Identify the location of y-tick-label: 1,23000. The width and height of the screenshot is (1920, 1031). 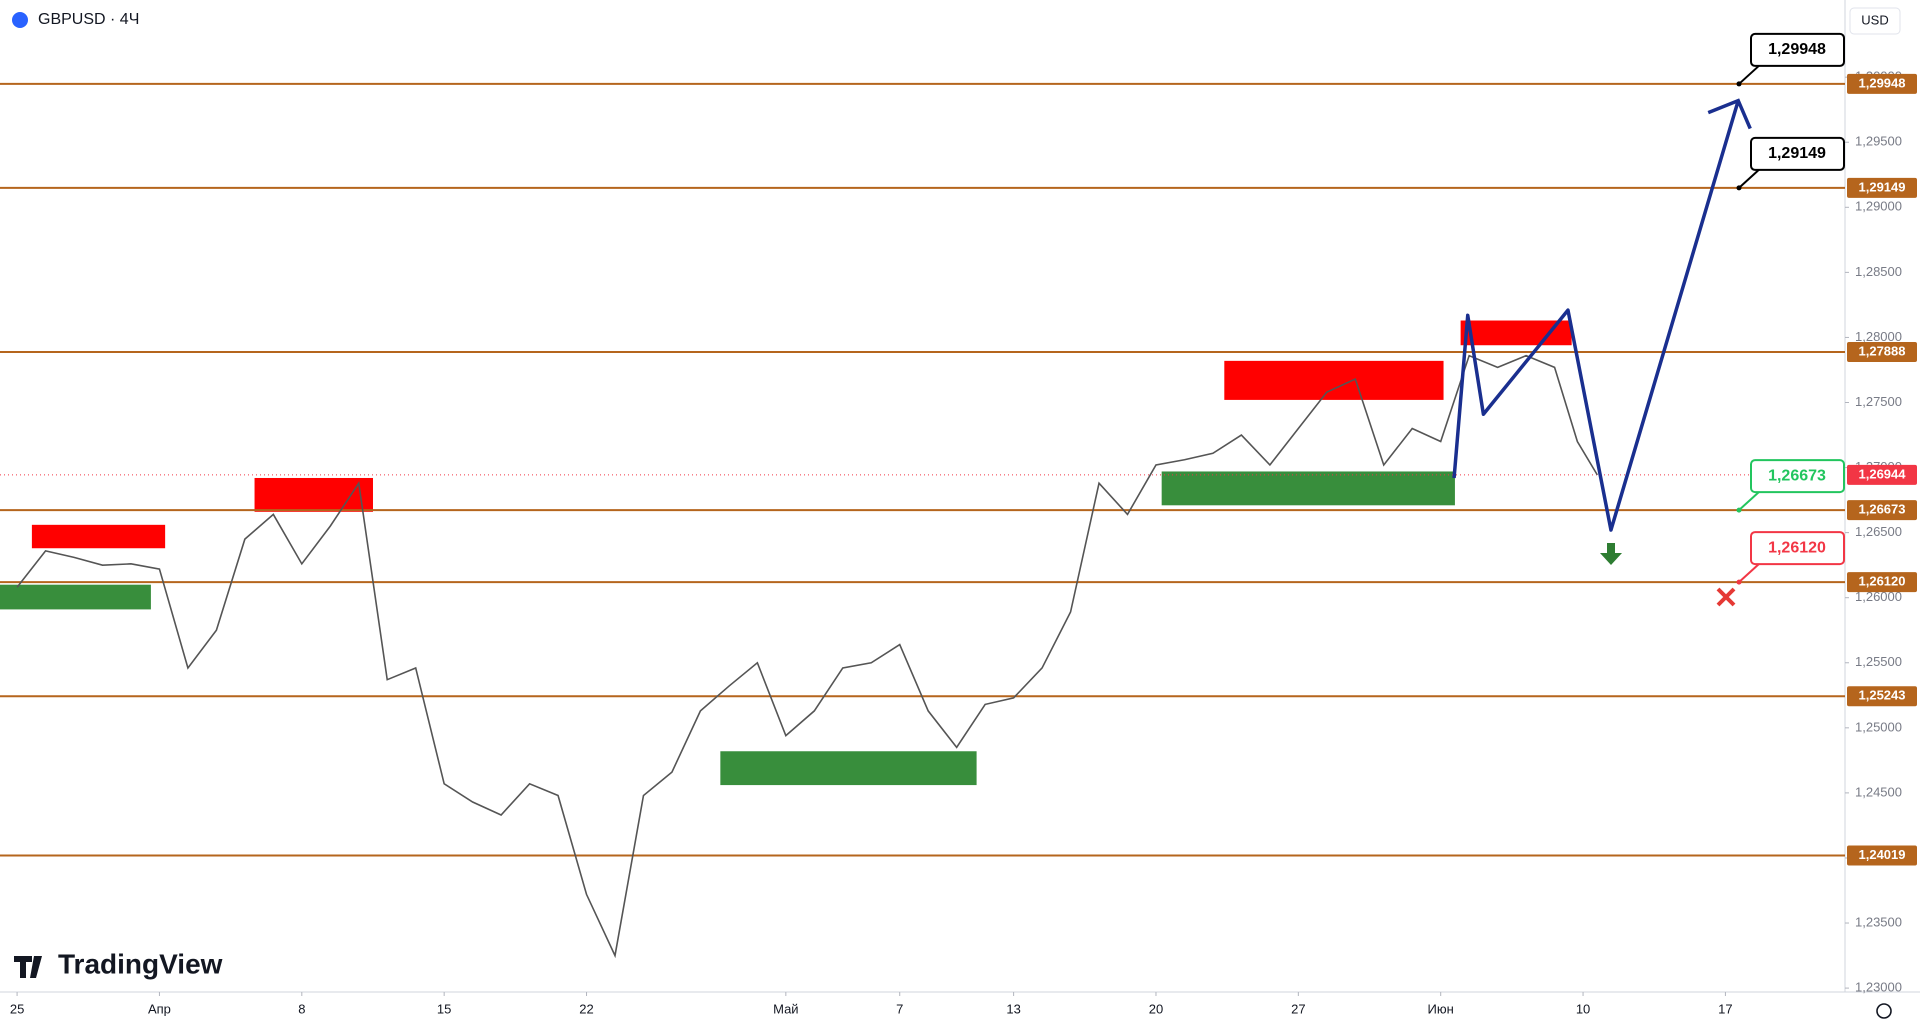
(1878, 987).